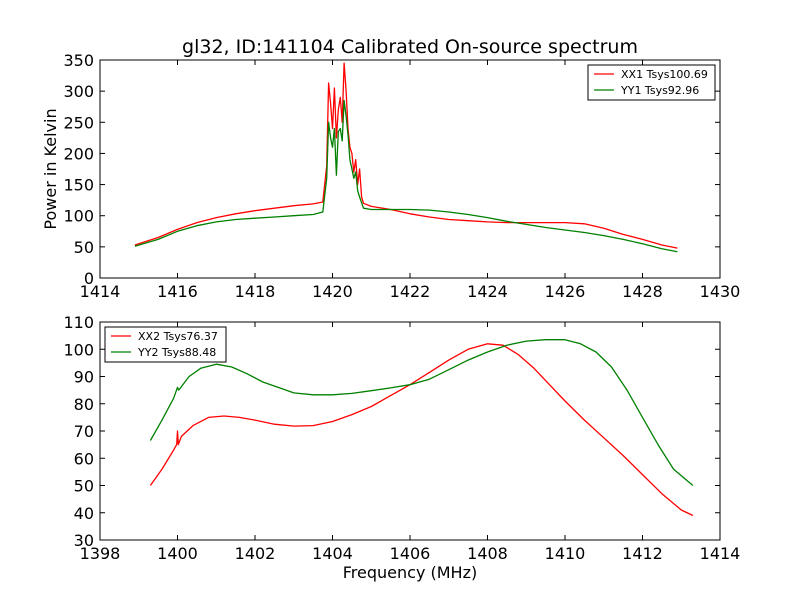  What do you see at coordinates (50, 168) in the screenshot?
I see `y-axis-label: Power in Kelvin` at bounding box center [50, 168].